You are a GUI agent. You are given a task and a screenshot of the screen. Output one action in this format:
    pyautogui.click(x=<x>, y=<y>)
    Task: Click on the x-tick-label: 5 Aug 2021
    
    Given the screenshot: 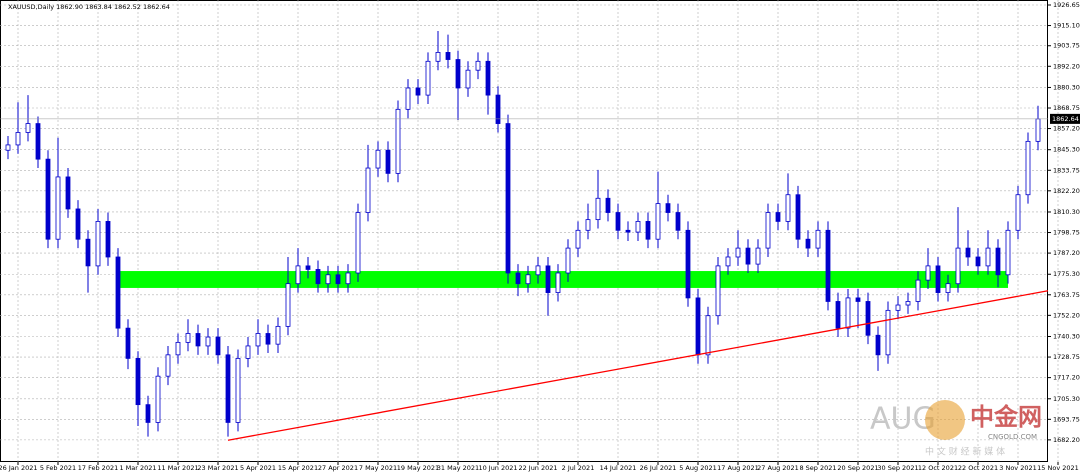 What is the action you would take?
    pyautogui.click(x=698, y=468)
    